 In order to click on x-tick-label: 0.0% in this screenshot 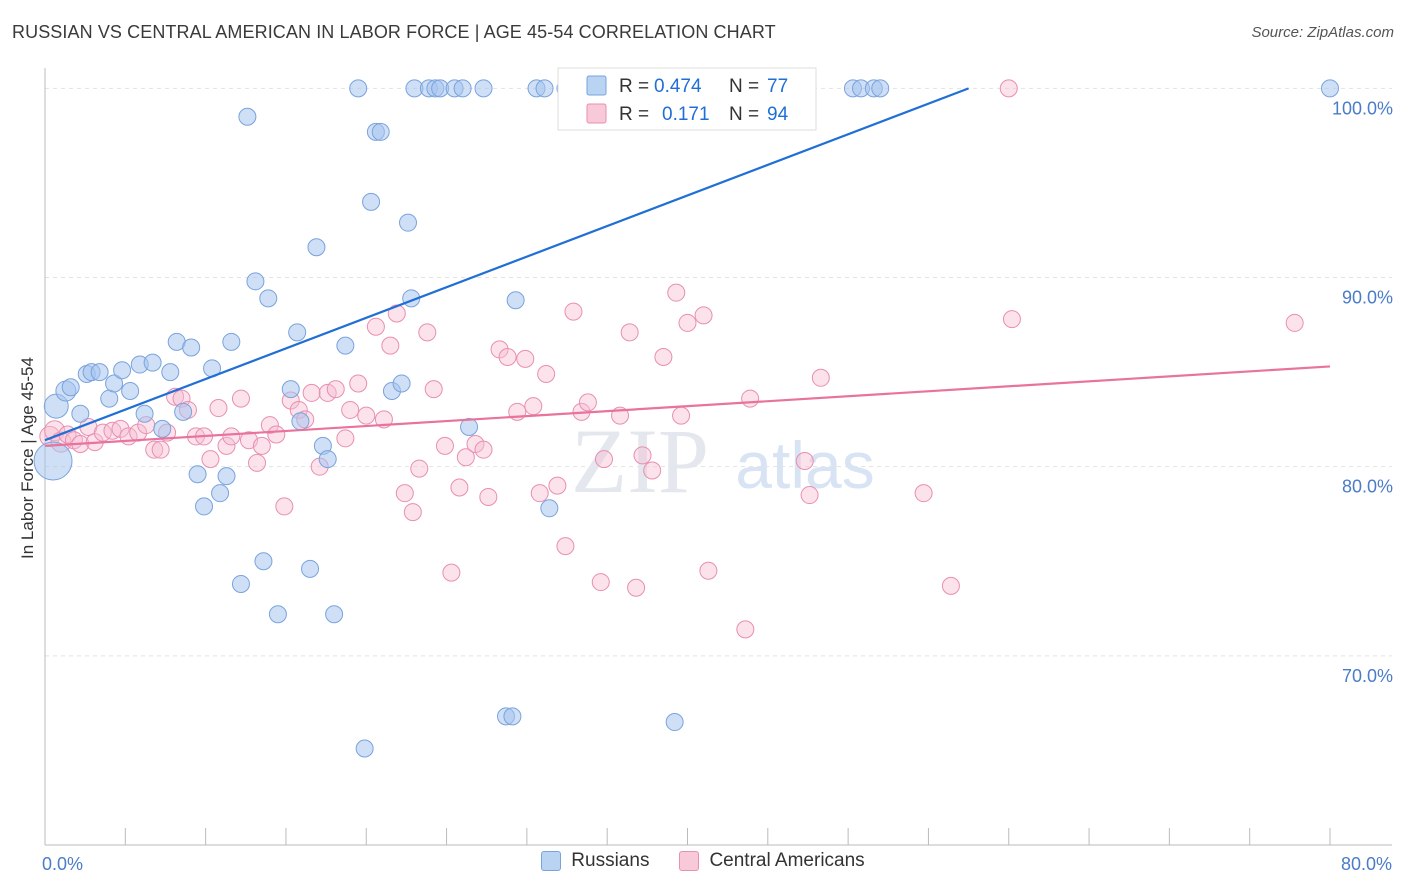, I will do `click(62, 864)`.